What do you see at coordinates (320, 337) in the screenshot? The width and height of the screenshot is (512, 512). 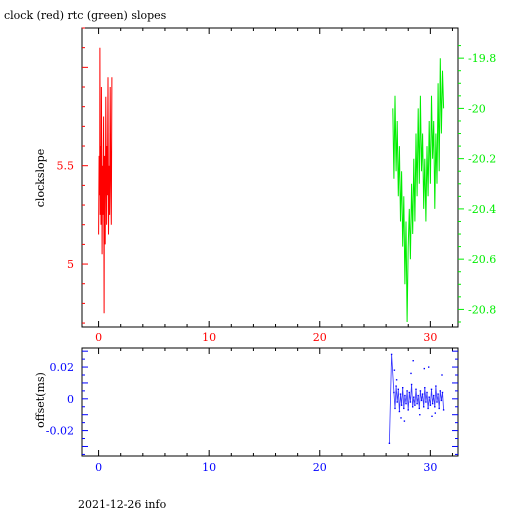 I see `slopes-x-tick-label: 20` at bounding box center [320, 337].